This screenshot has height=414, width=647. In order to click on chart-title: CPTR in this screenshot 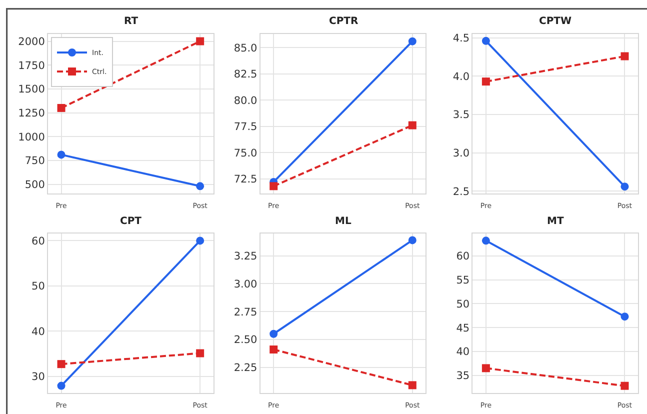, I will do `click(343, 21)`.